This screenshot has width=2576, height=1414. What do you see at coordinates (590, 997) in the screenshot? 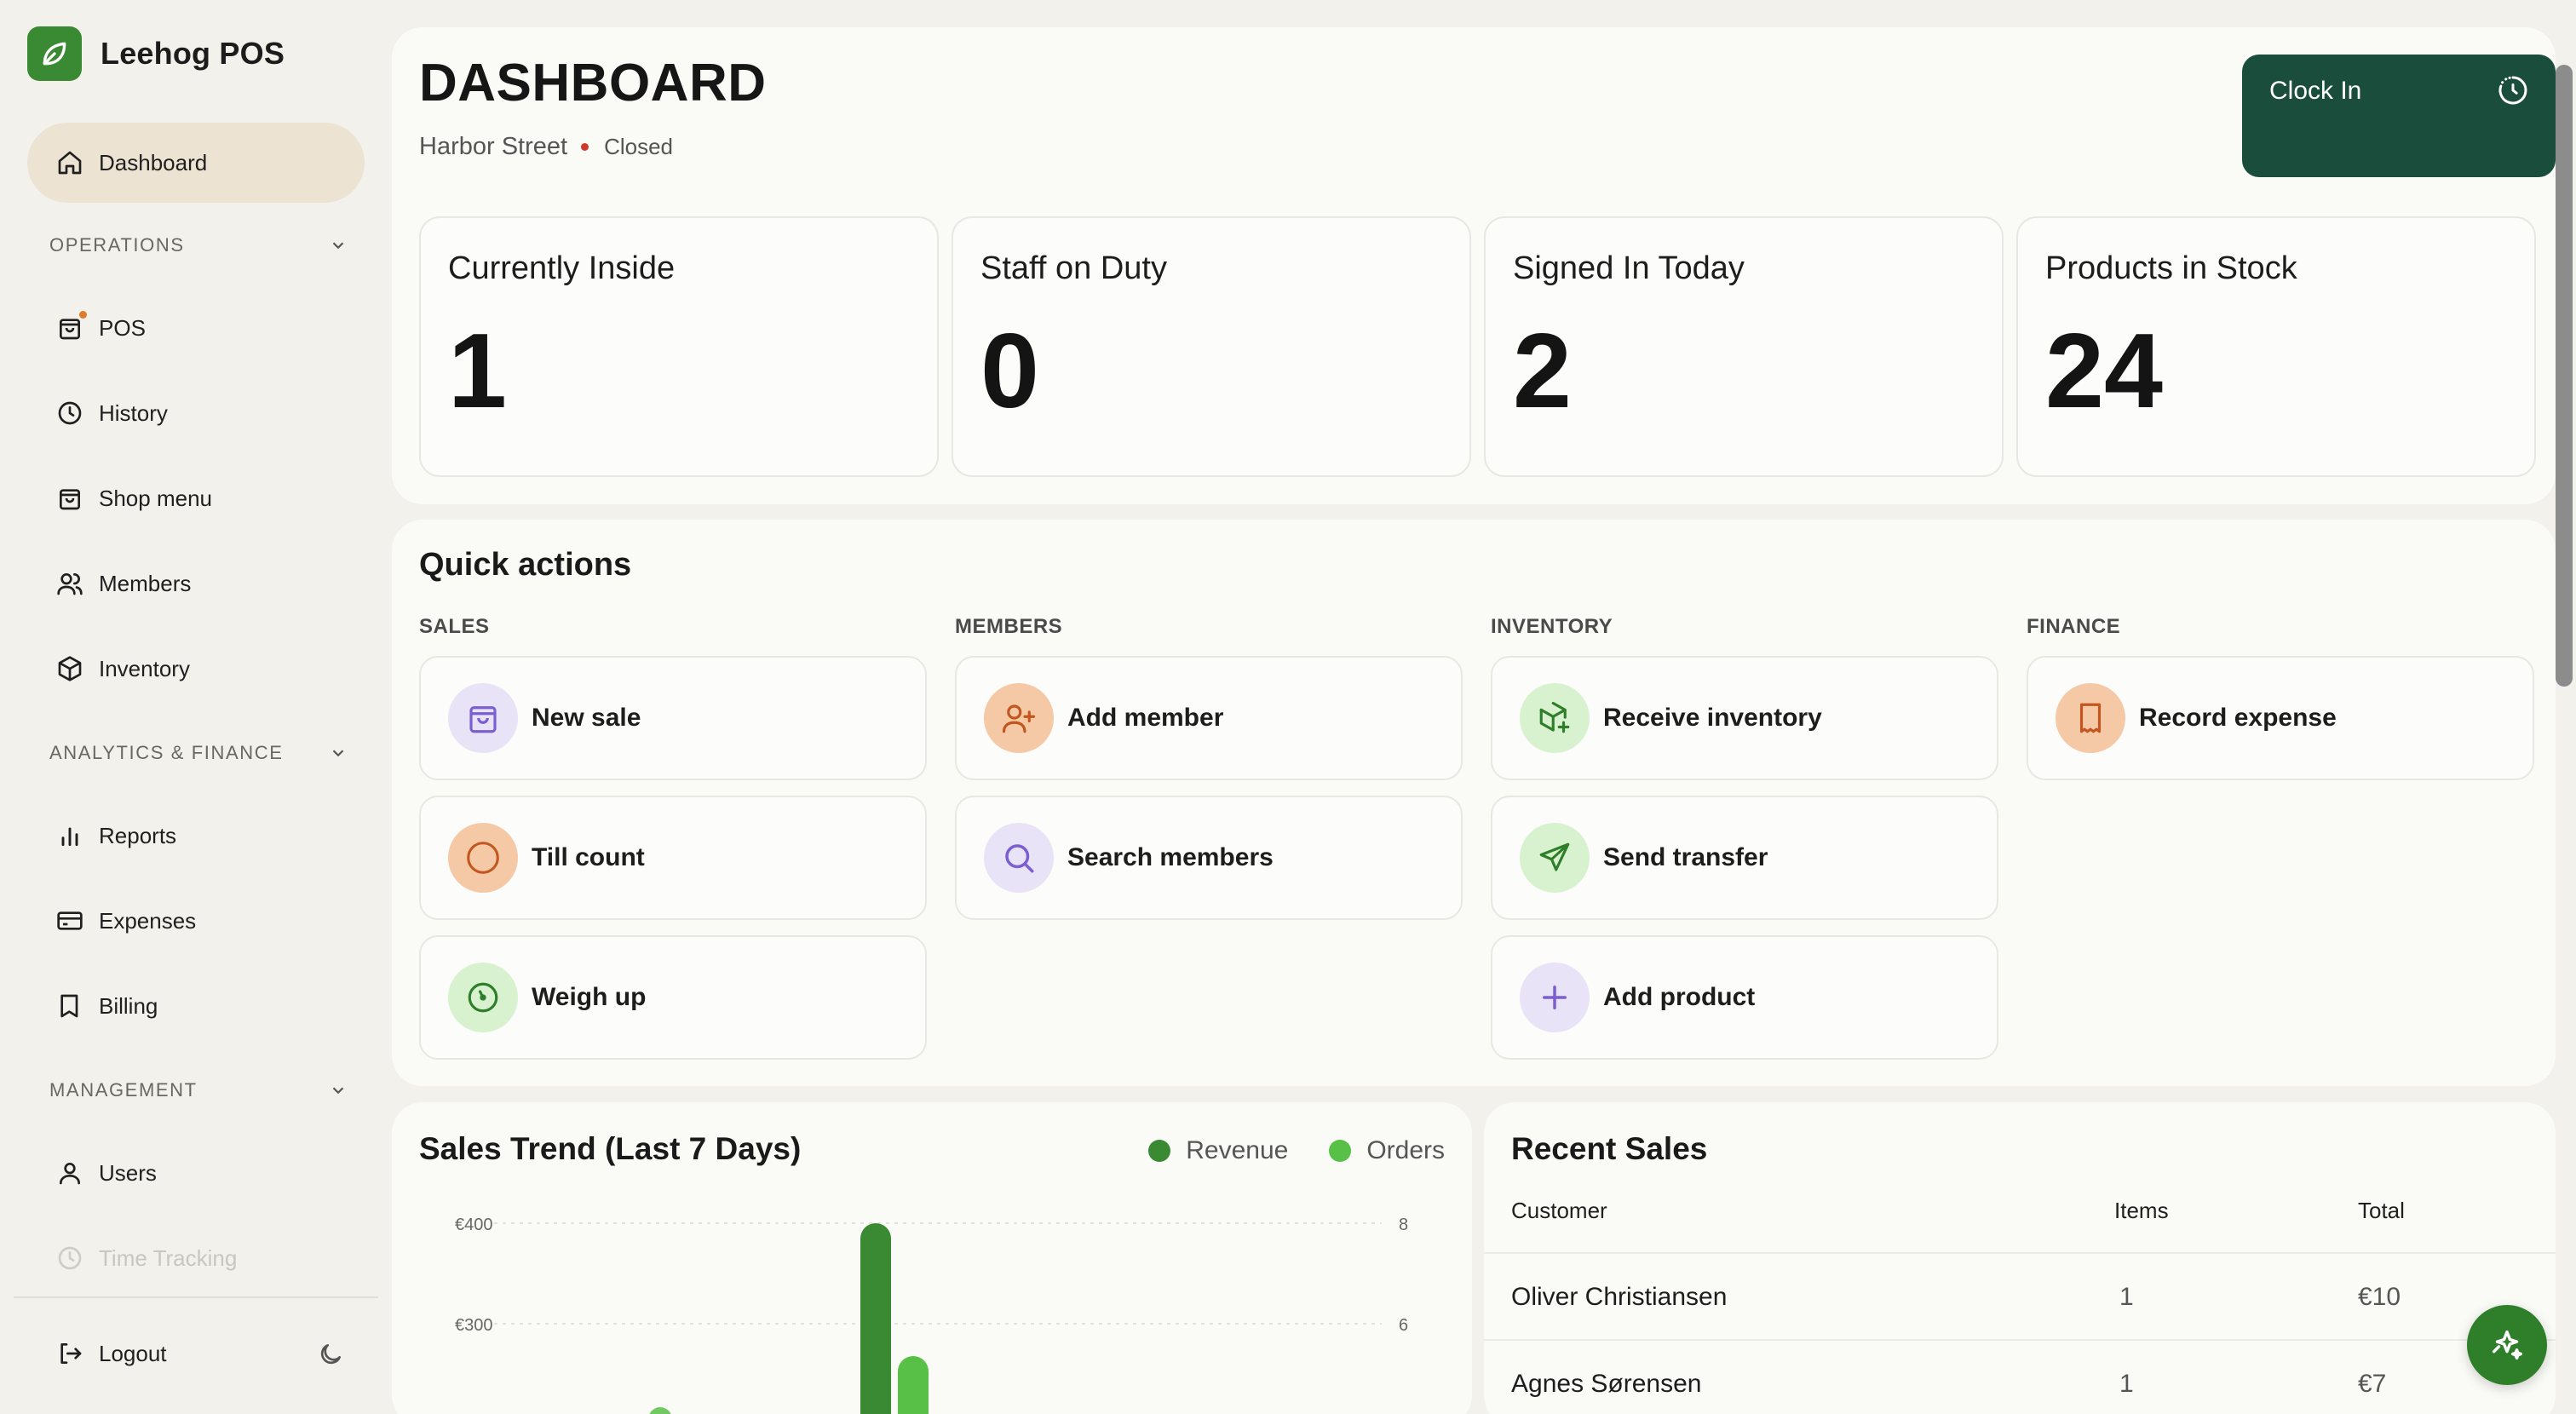
I see `button-label: Weigh up` at bounding box center [590, 997].